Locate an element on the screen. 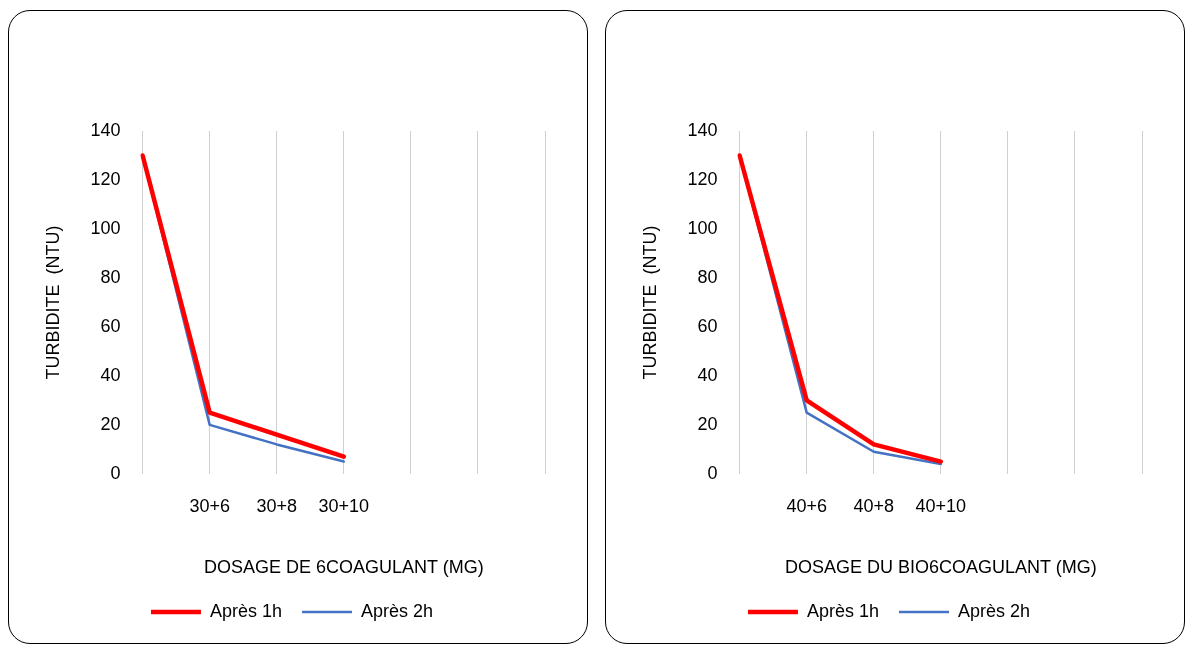 The image size is (1193, 649). x-tick-label: 30+10 is located at coordinates (344, 505).